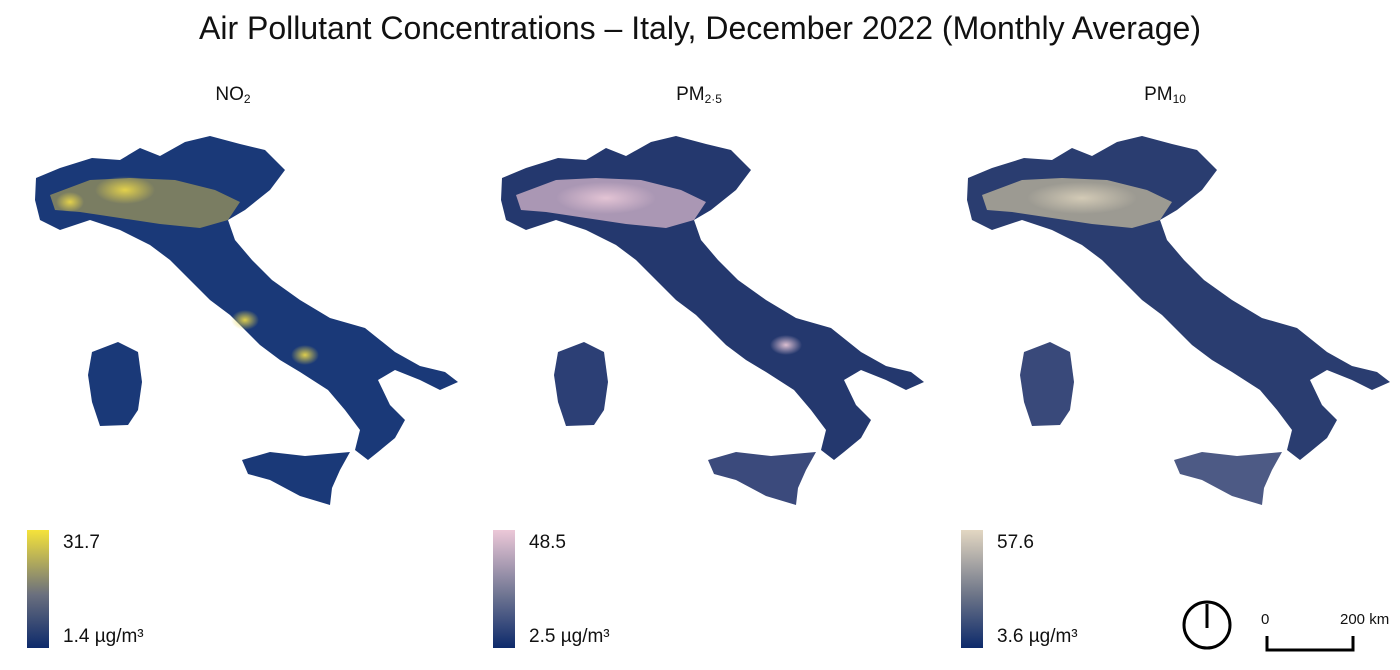 This screenshot has height=670, width=1400. I want to click on scale-bar, so click(1310, 644).